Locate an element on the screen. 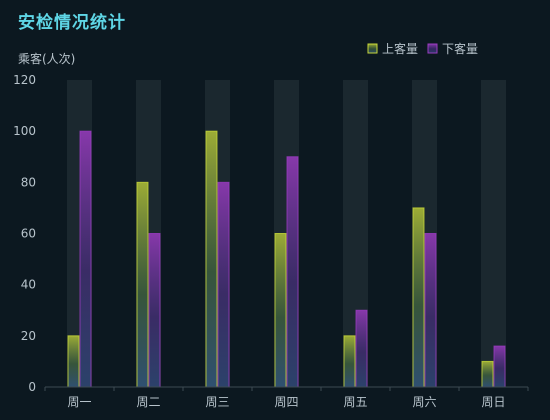  x-tick-label: 周一 is located at coordinates (79, 402).